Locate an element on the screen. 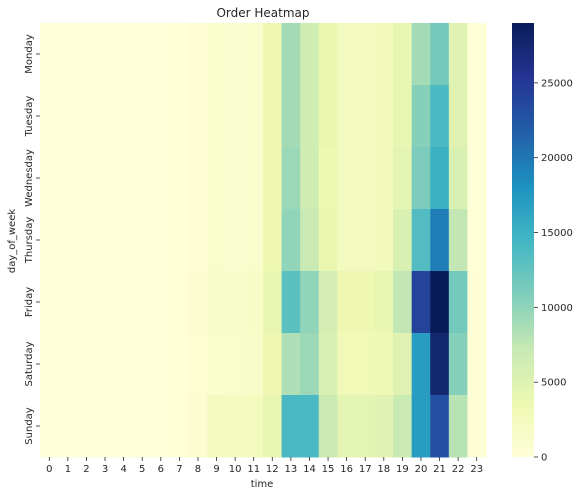 The image size is (581, 500). x-tick-label: 10 is located at coordinates (235, 469).